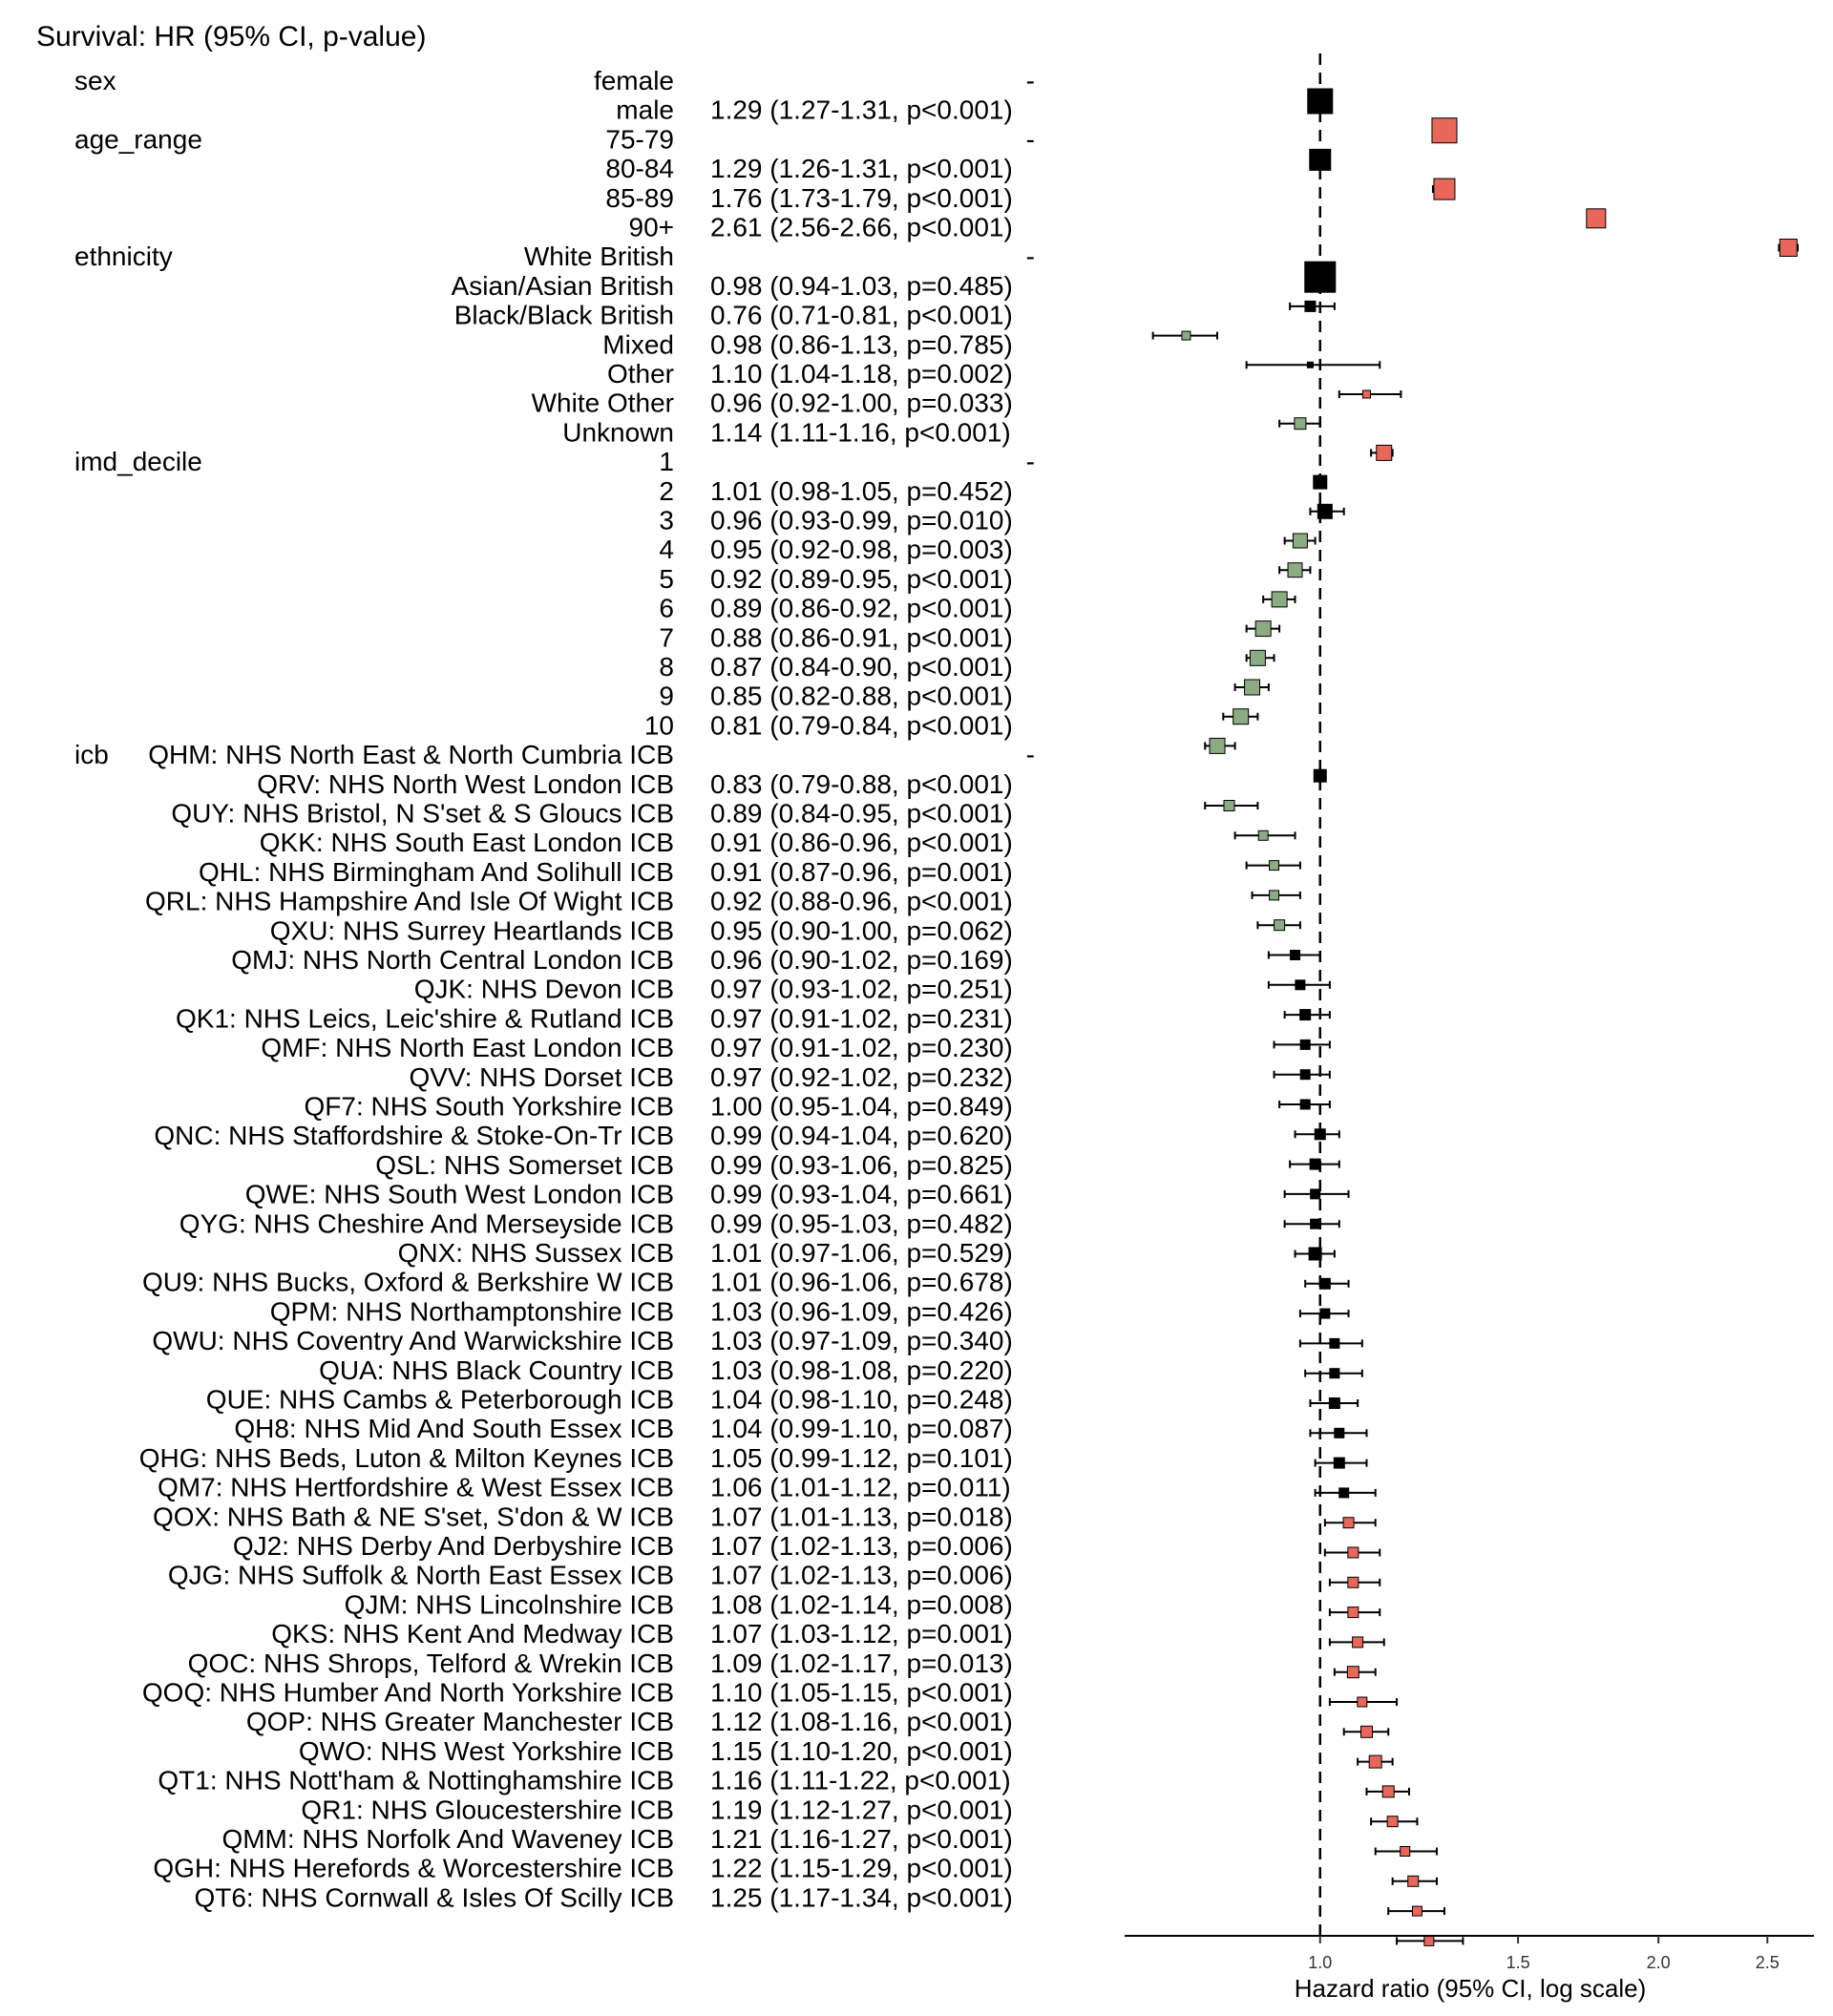  Describe the element at coordinates (667, 579) in the screenshot. I see `level-label: 5` at that location.